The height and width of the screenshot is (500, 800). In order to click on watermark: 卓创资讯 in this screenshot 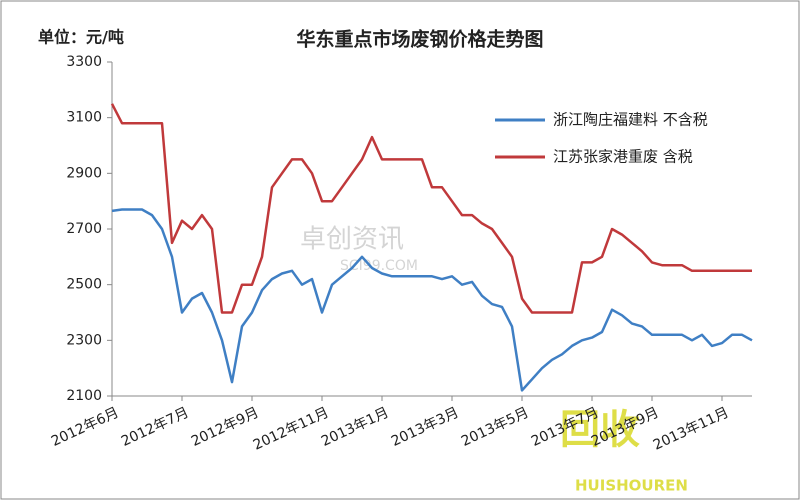, I will do `click(352, 240)`.